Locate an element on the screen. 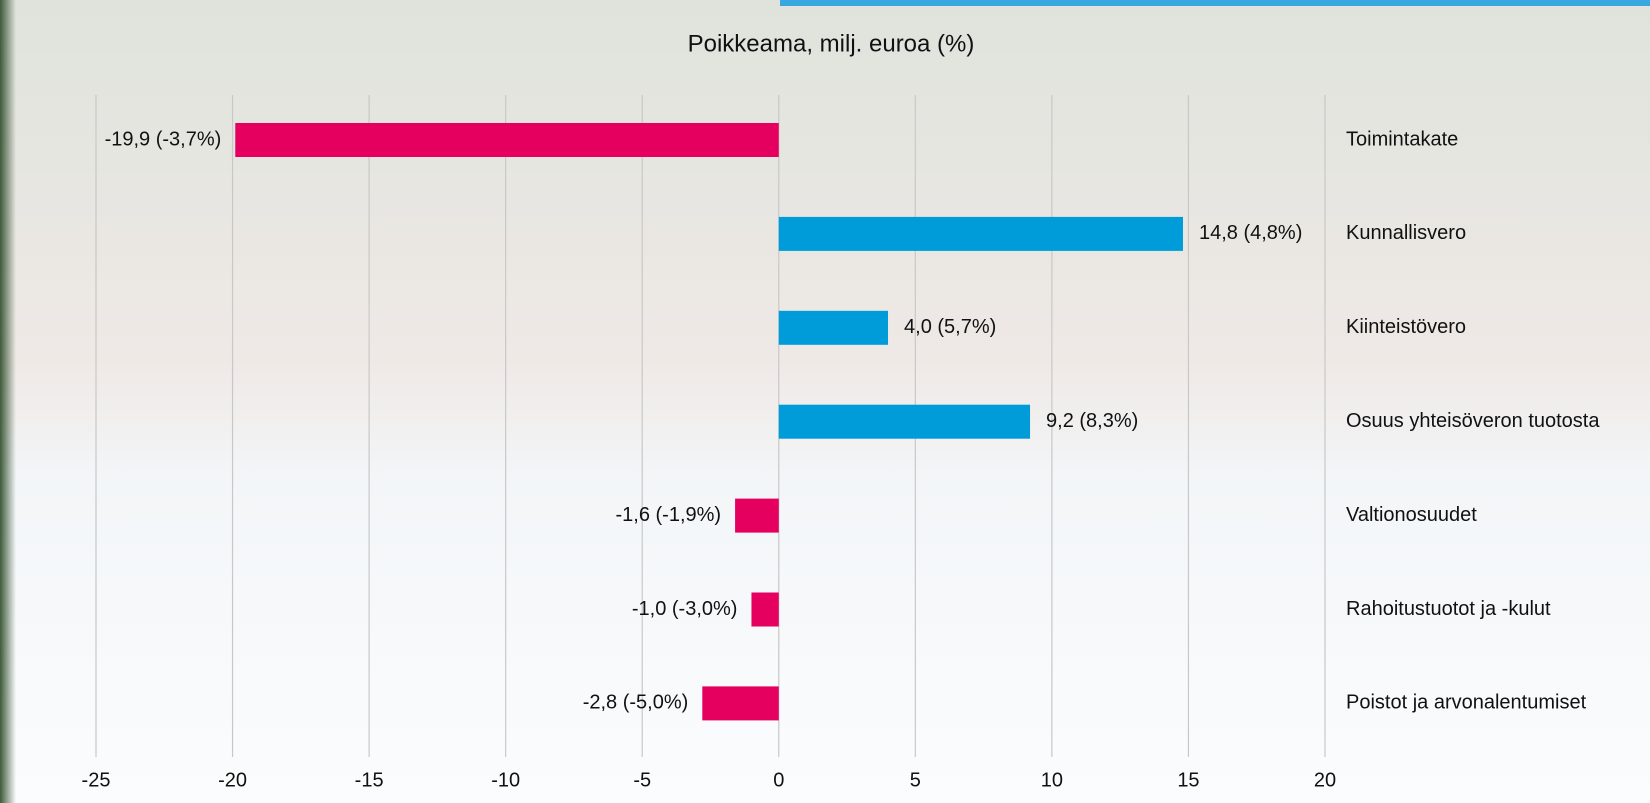  data-label: 4,0 (5,7%) is located at coordinates (950, 327).